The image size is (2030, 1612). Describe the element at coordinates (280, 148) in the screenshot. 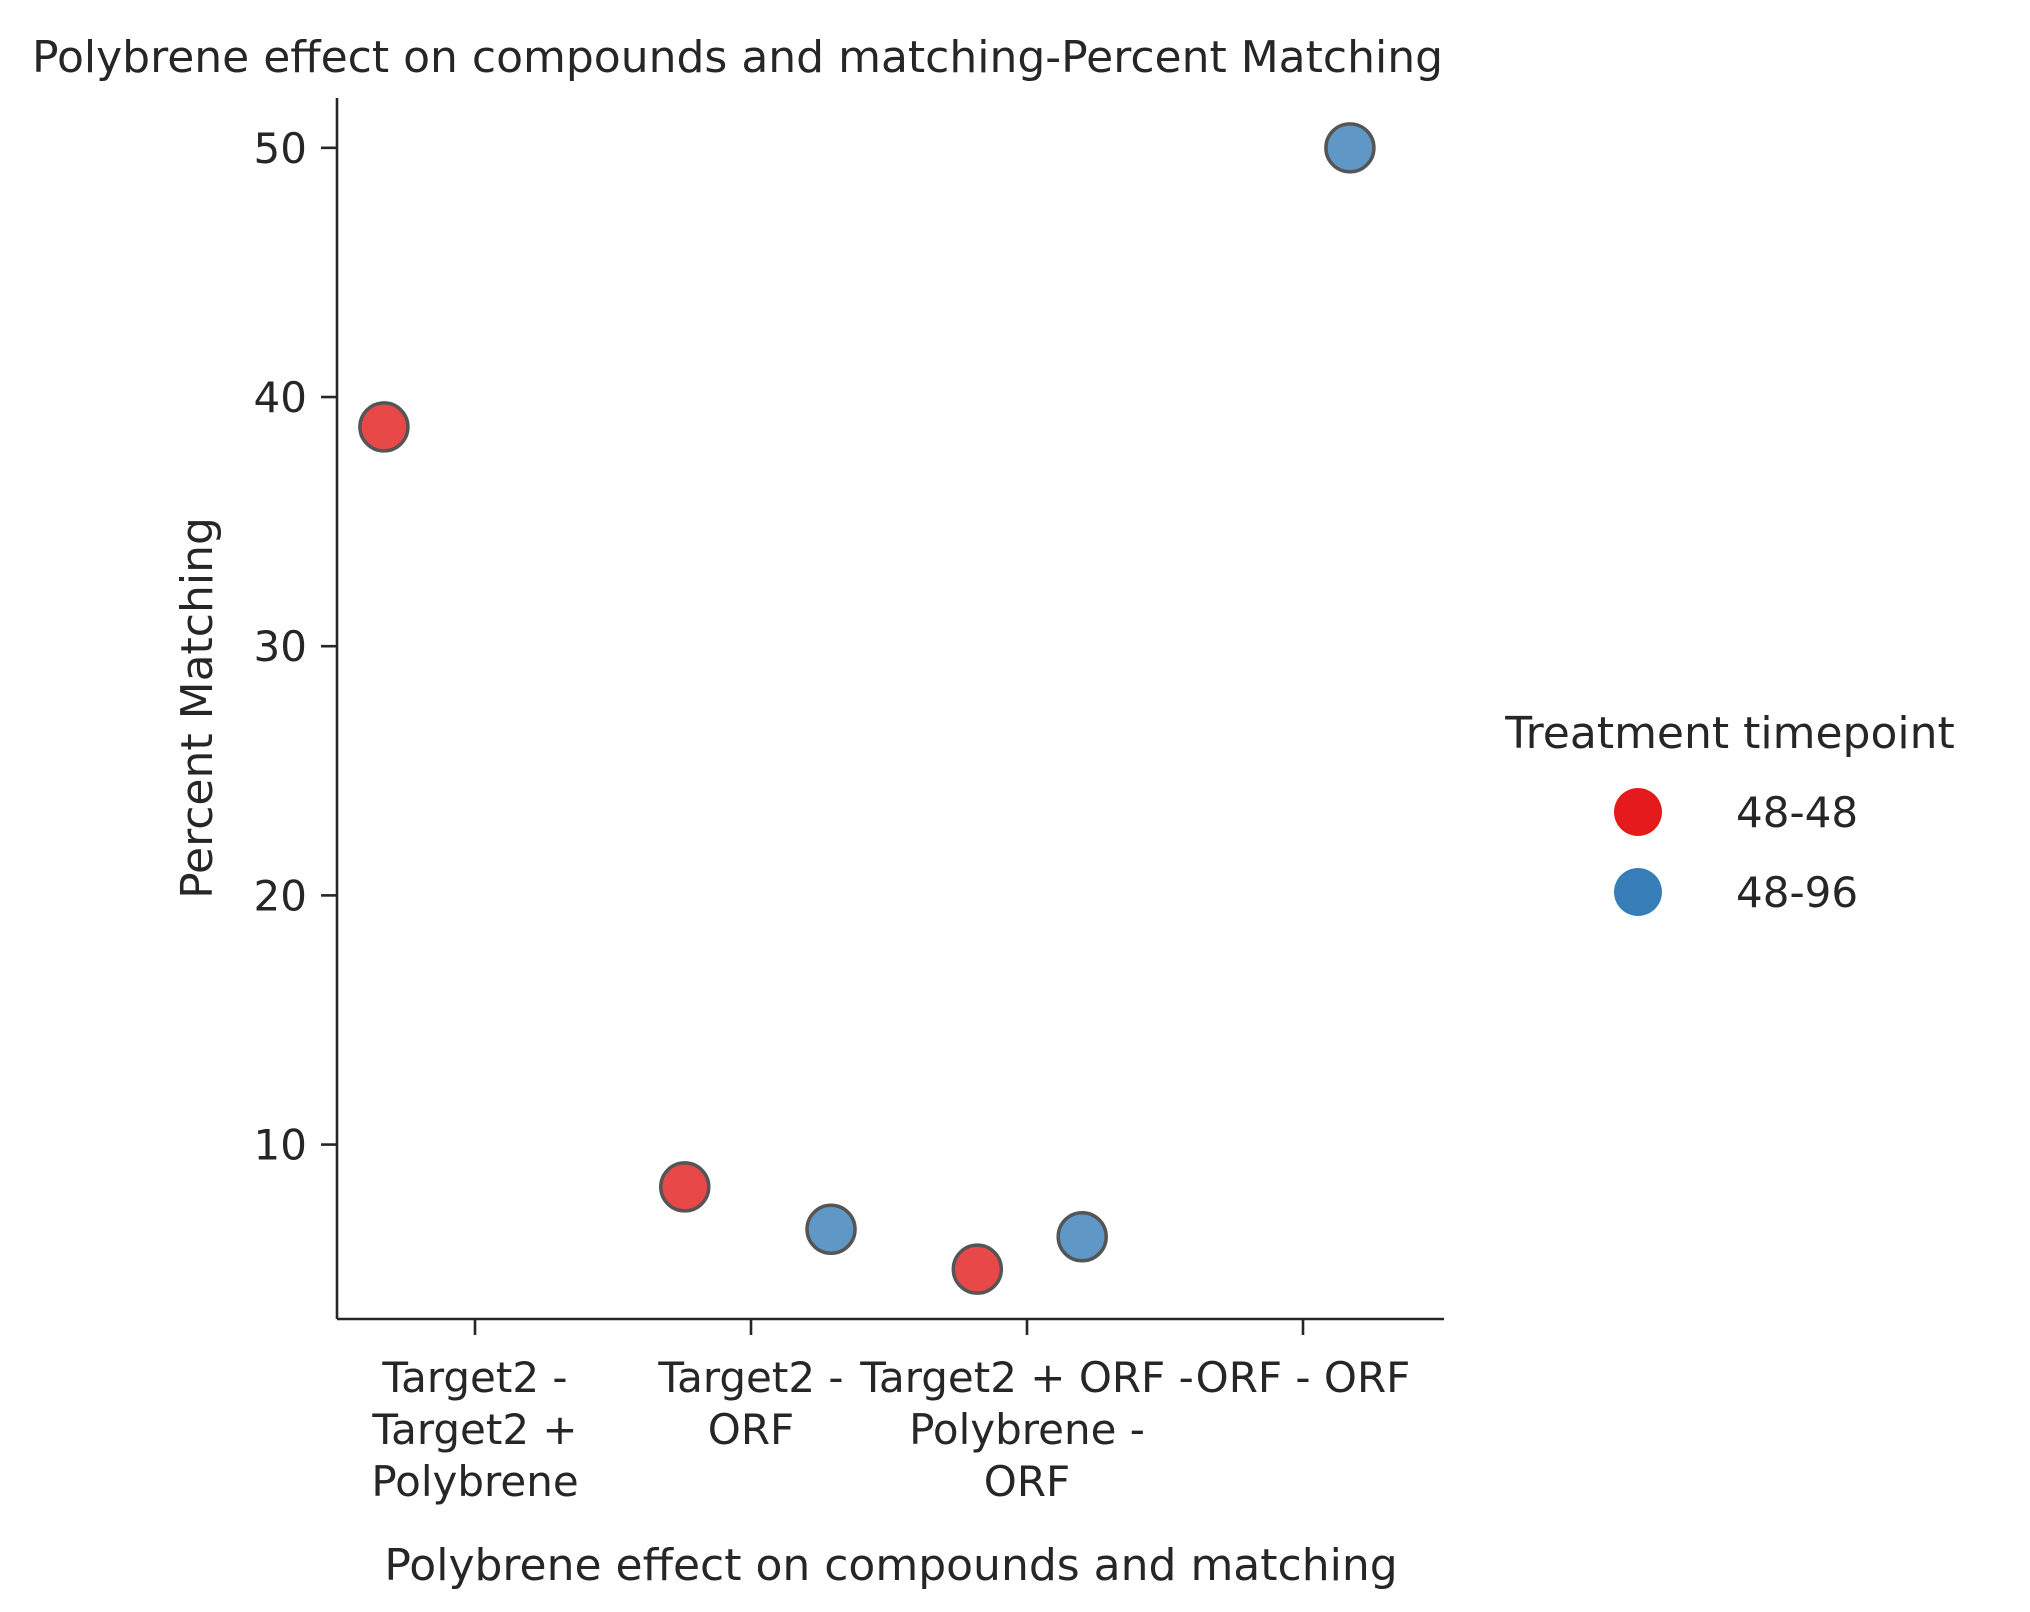

I see `y-tick-label: 50` at that location.